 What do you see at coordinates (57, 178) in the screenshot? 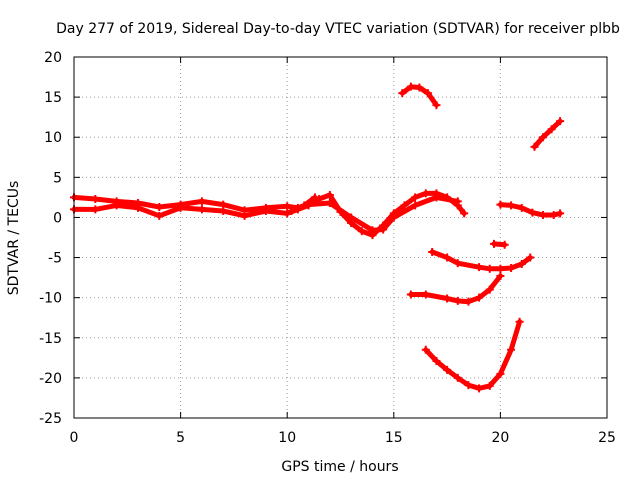
I see `y-tick-label: 5` at bounding box center [57, 178].